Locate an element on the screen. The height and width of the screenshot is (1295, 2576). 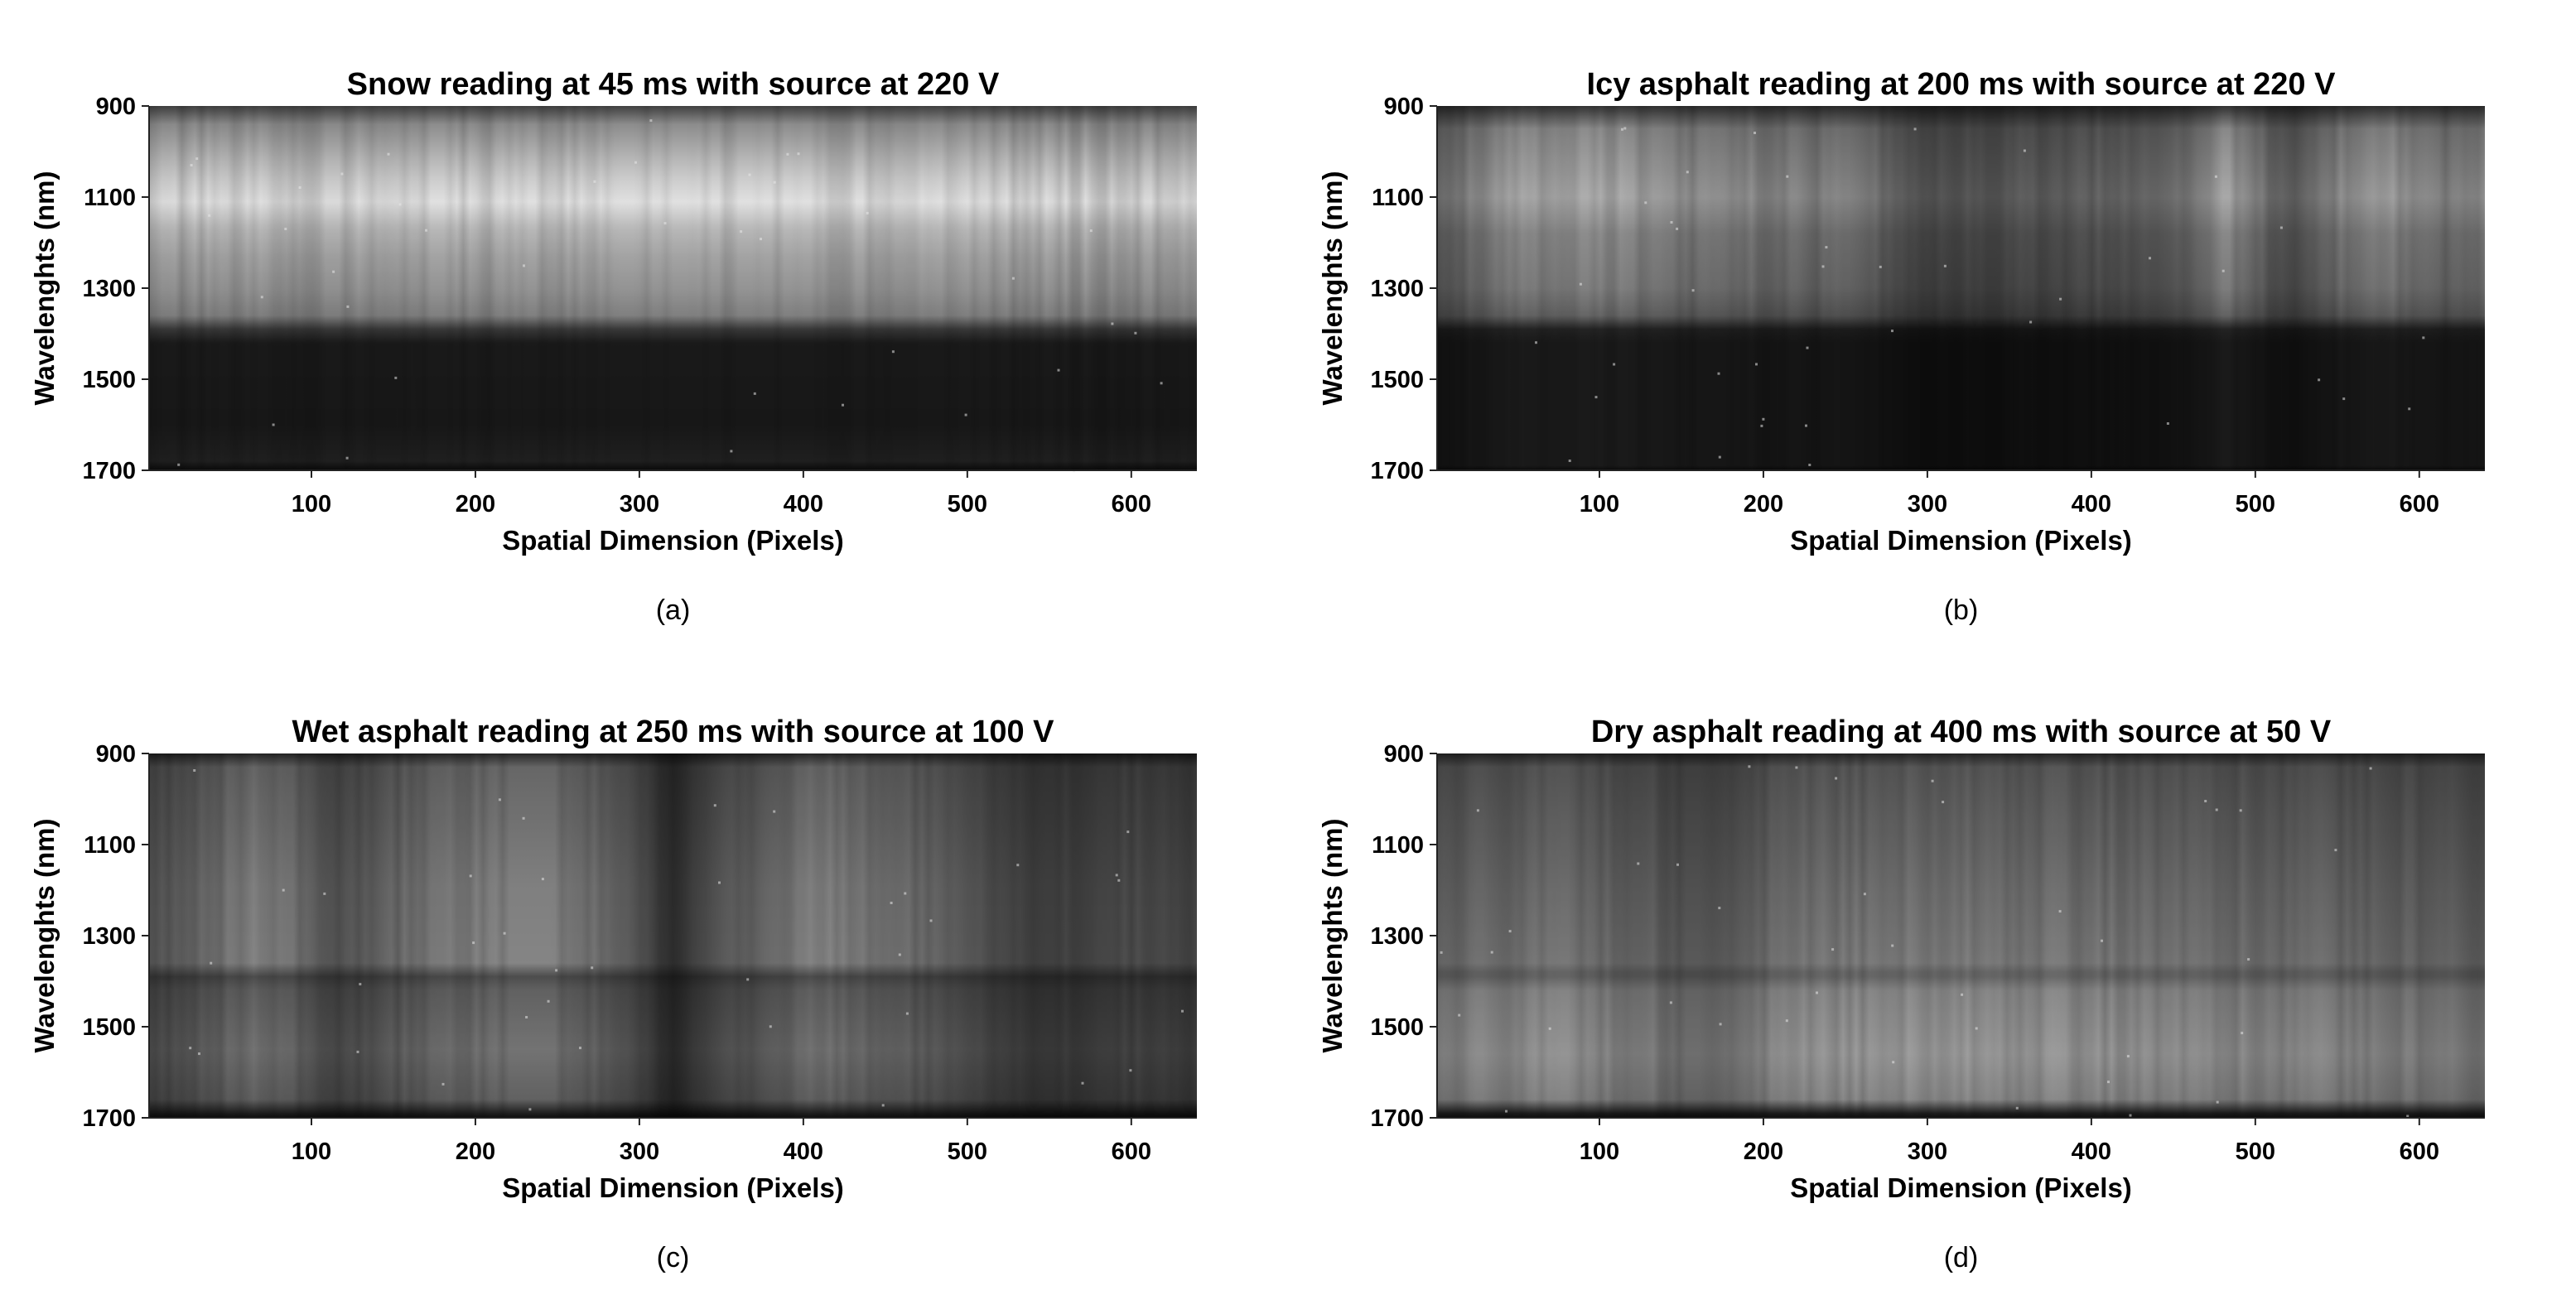
y-tick-label: 1300 is located at coordinates (109, 936).